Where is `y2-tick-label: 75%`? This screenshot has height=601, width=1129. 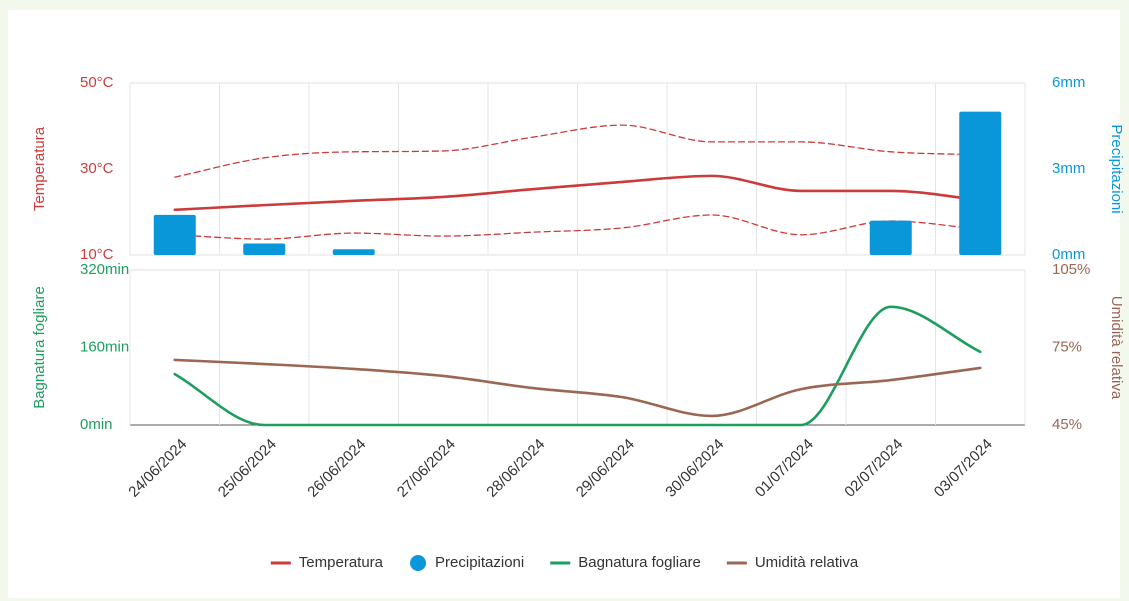 y2-tick-label: 75% is located at coordinates (1067, 346).